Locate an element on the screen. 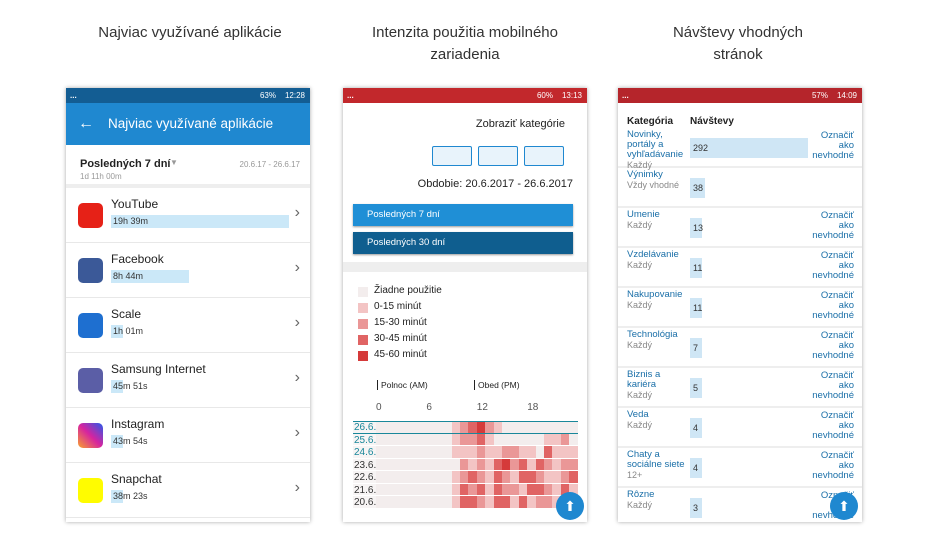 The width and height of the screenshot is (929, 539). axis-label: Obed (PM) is located at coordinates (497, 385).